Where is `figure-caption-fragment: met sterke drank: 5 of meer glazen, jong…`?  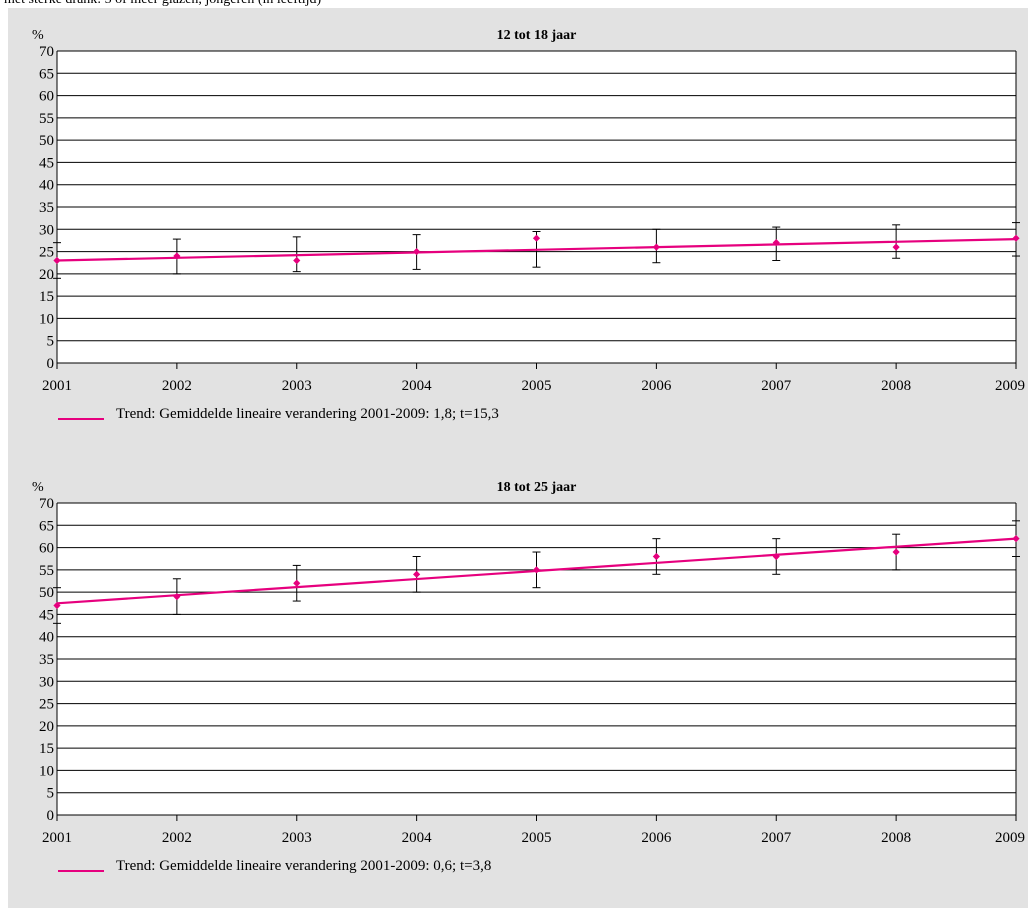
figure-caption-fragment: met sterke drank: 5 of meer glazen, jong… is located at coordinates (162, 4).